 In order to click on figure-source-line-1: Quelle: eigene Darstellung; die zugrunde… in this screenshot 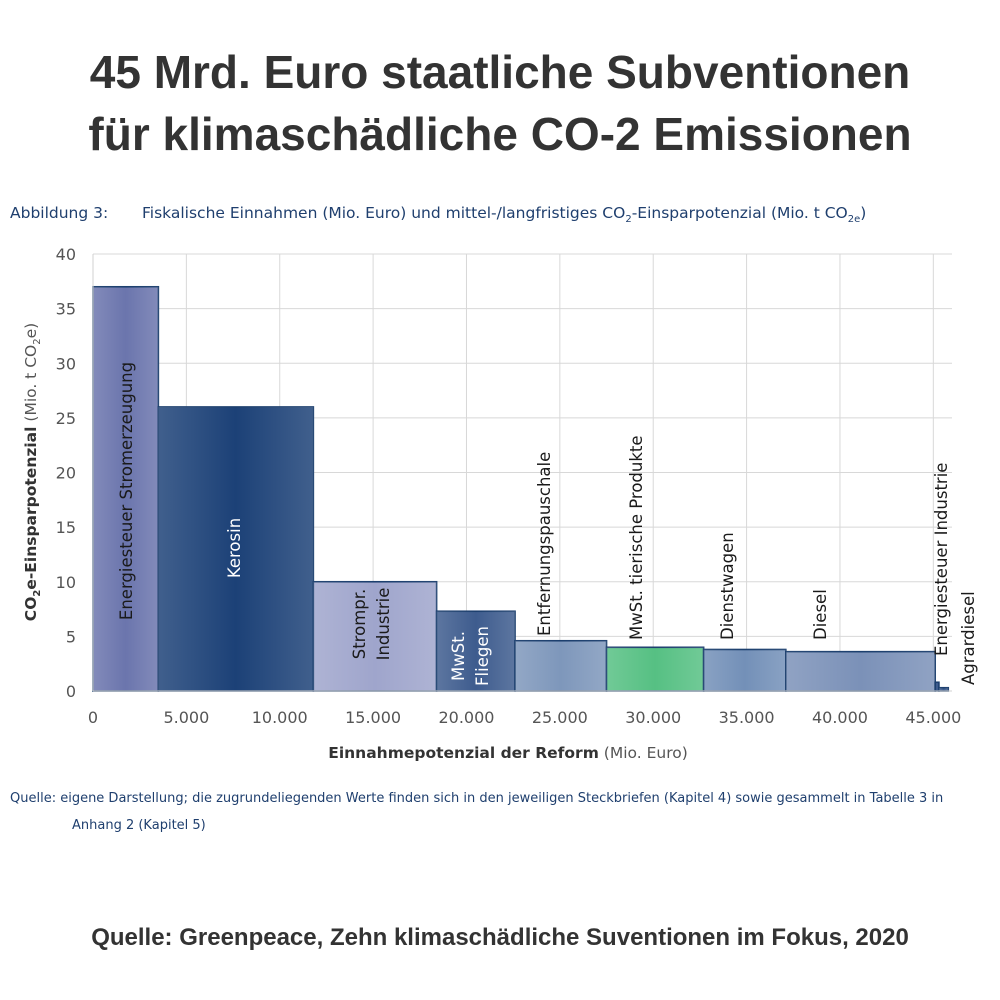, I will do `click(477, 798)`.